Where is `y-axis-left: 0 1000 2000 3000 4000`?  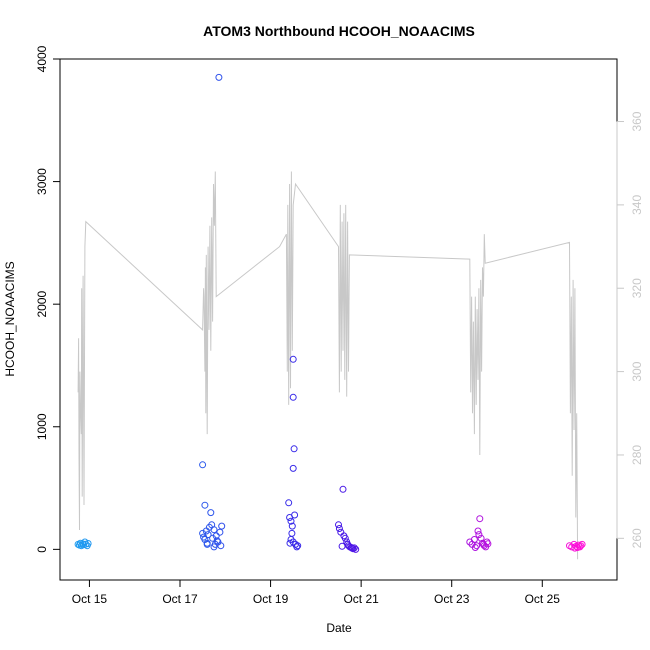 y-axis-left: 0 1000 2000 3000 4000 is located at coordinates (48, 299).